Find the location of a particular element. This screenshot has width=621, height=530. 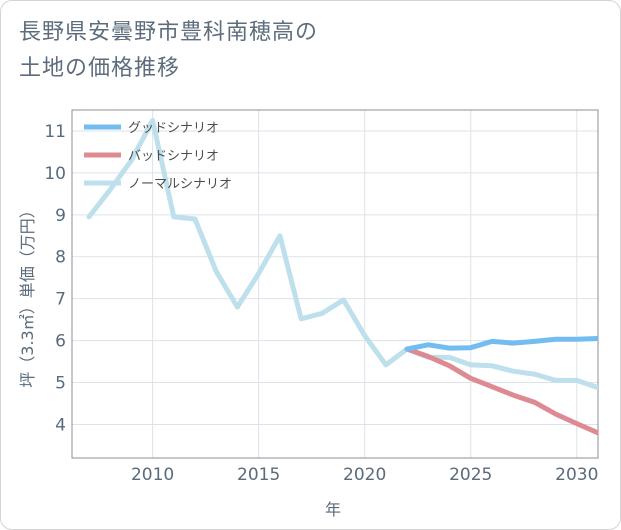

x-tick-label-2030: 2030 is located at coordinates (576, 475).